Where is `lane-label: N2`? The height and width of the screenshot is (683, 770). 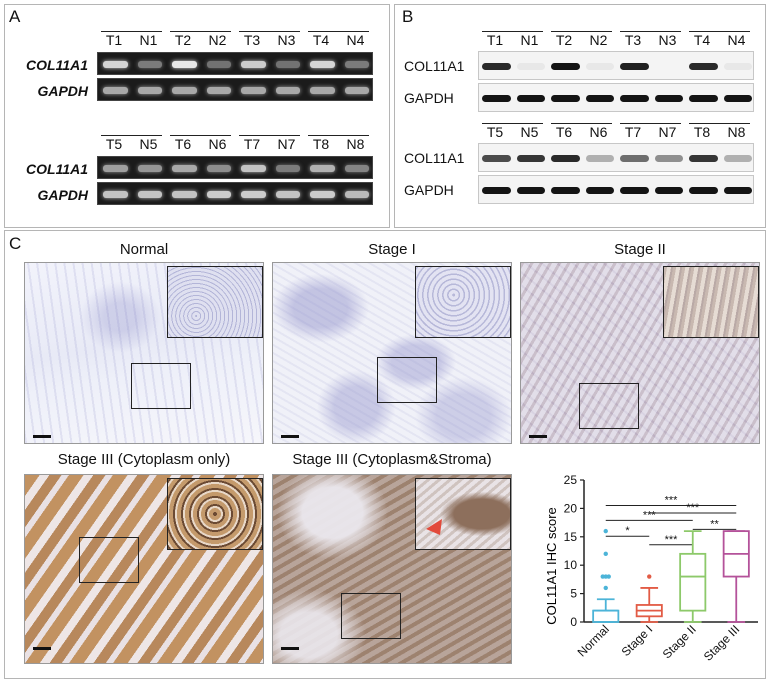 lane-label: N2 is located at coordinates (598, 40).